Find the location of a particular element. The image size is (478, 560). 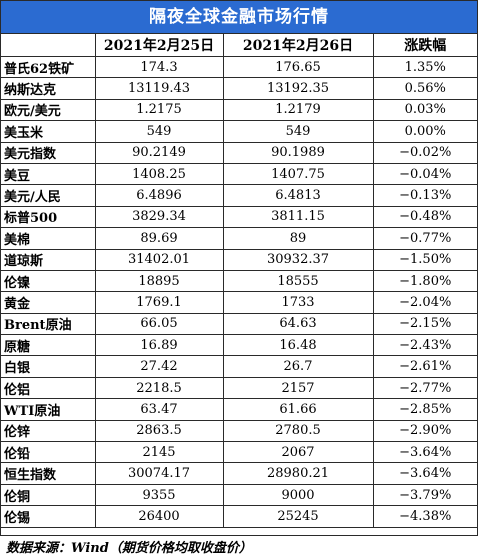

value-date-2: 90.1989 is located at coordinates (298, 152).